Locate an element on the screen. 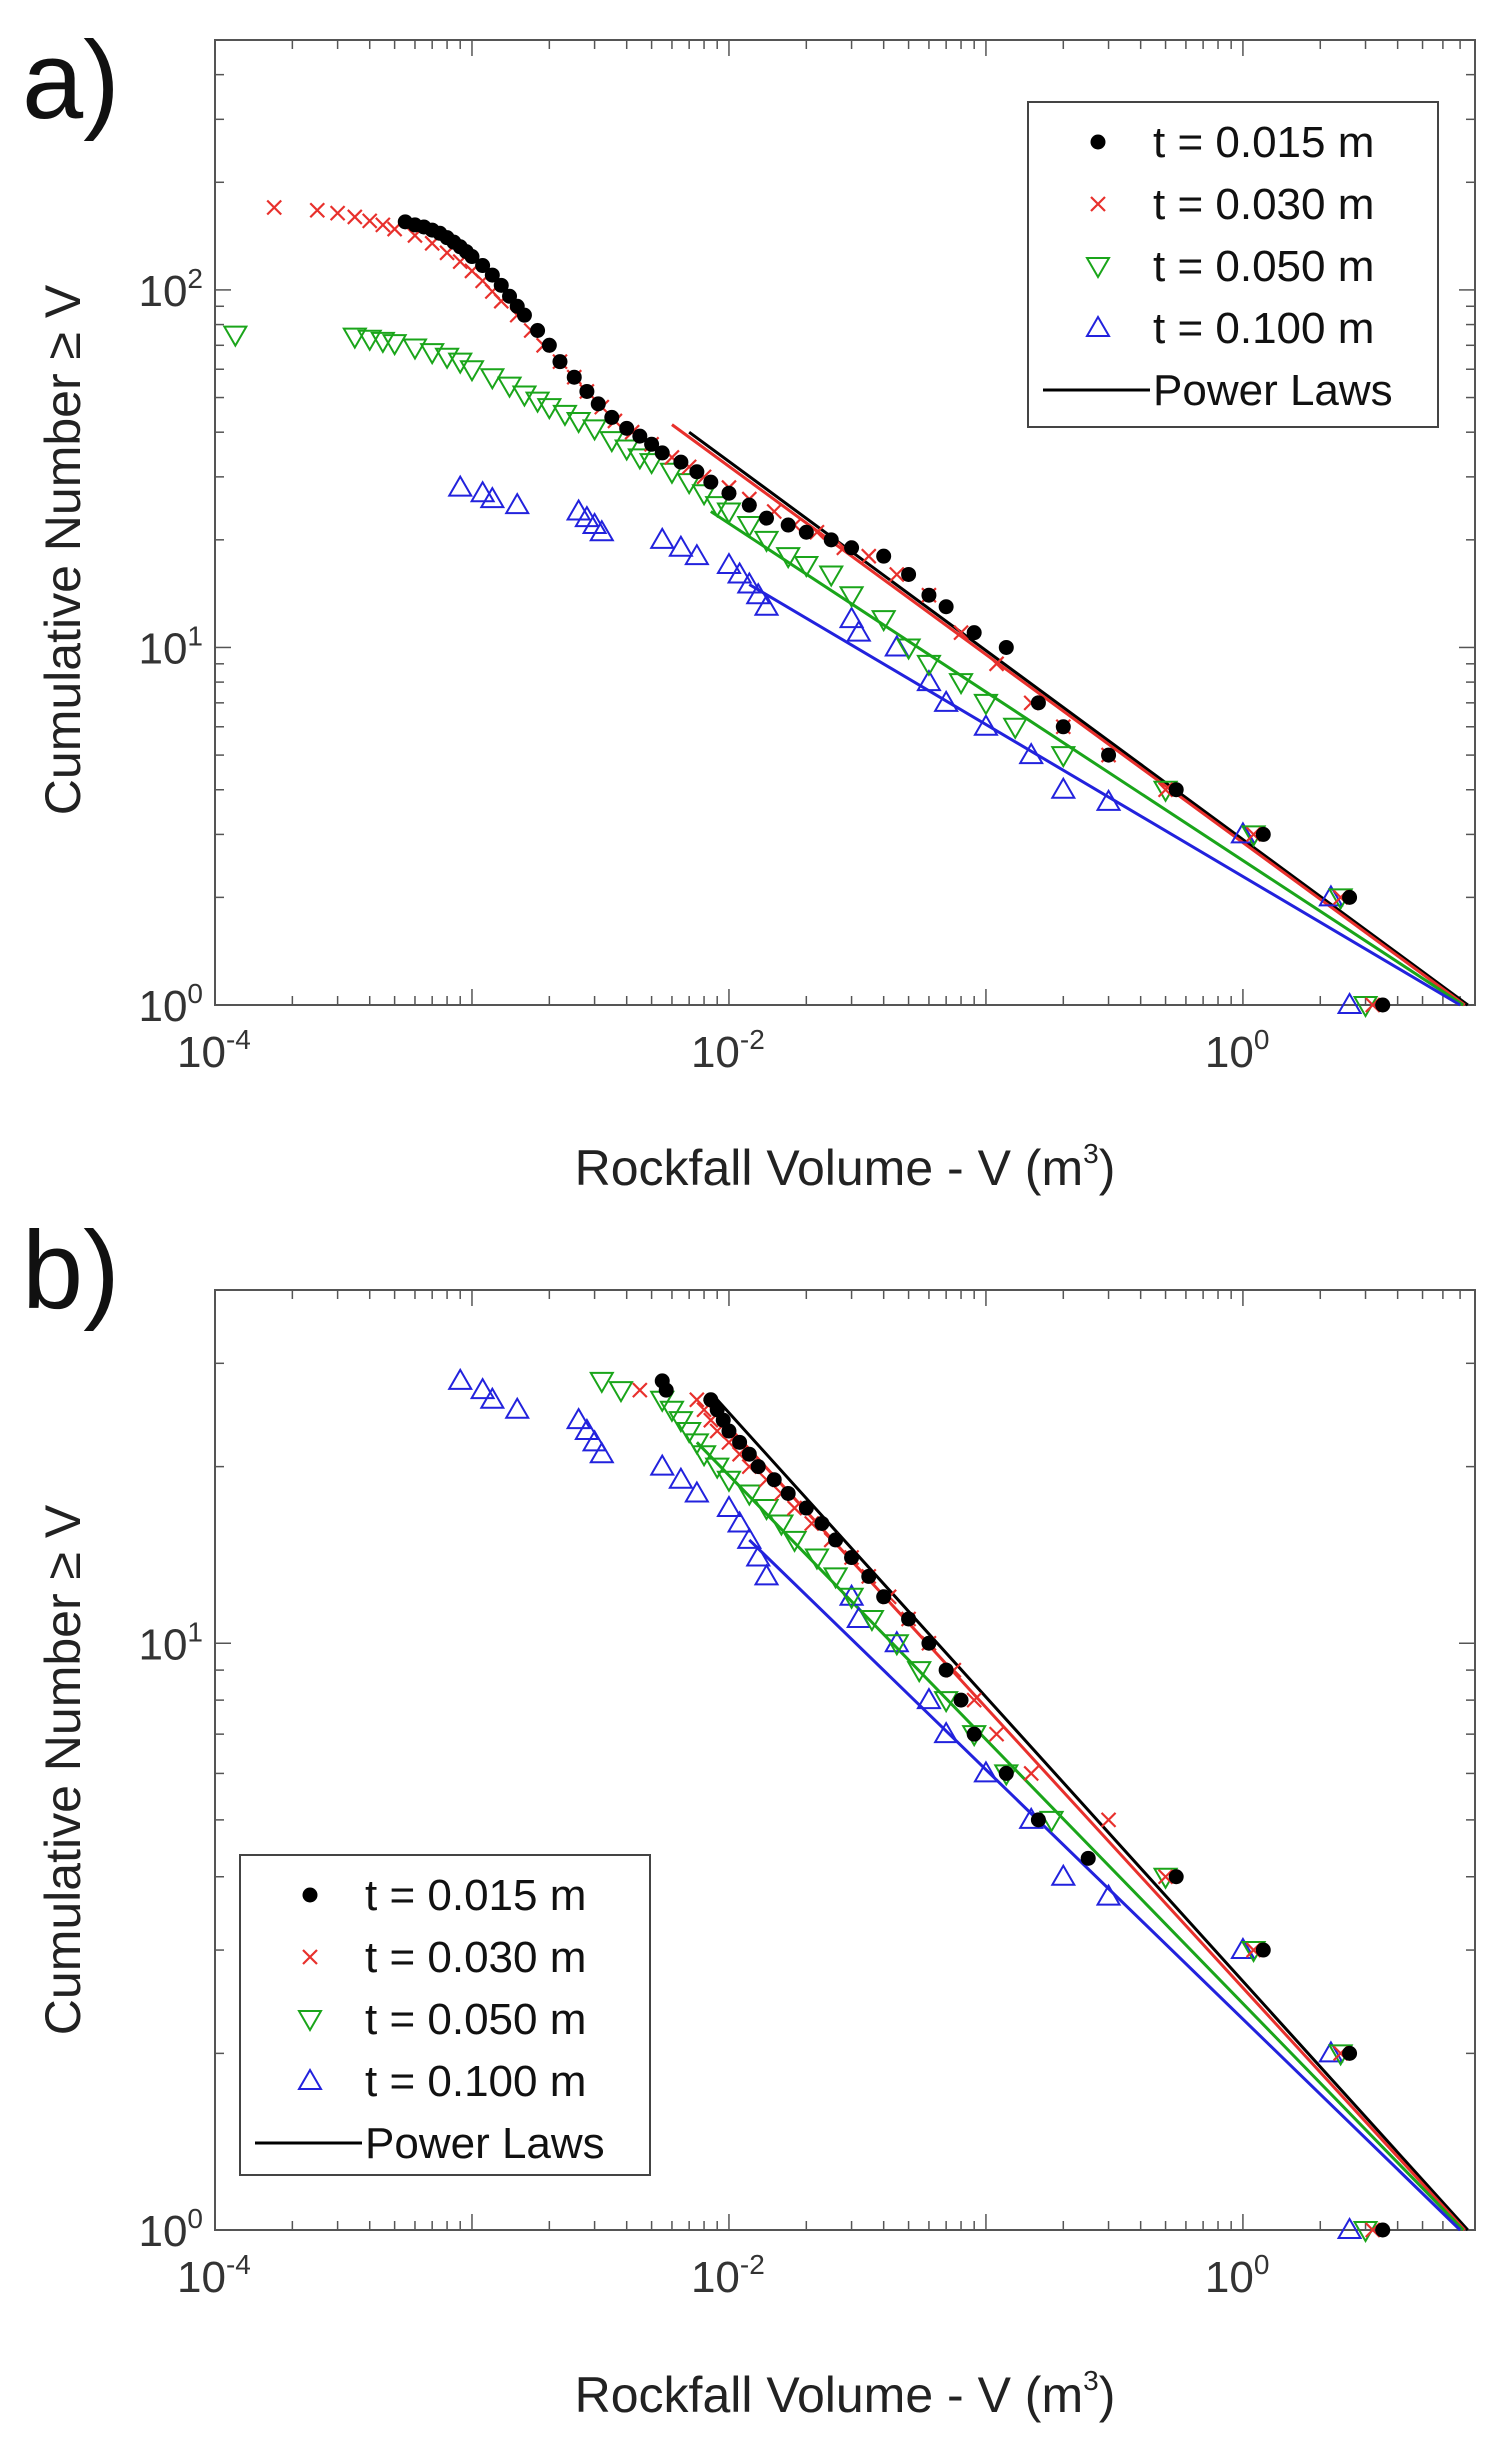  svg-text: Power Laws is located at coordinates (485, 2143).